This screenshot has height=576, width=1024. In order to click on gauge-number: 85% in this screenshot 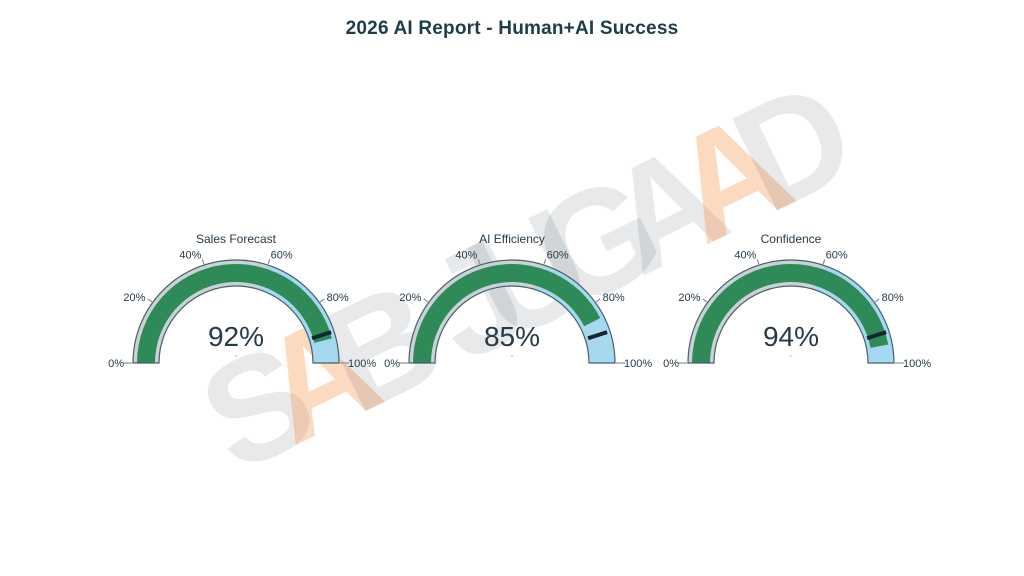, I will do `click(512, 336)`.